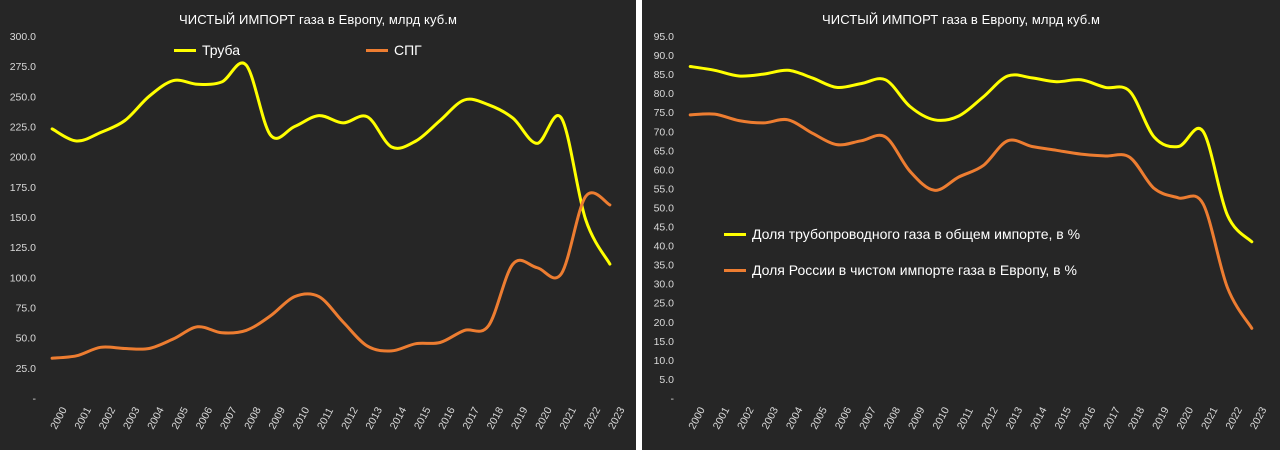  What do you see at coordinates (23, 97) in the screenshot?
I see `y-tick-label: 250.0` at bounding box center [23, 97].